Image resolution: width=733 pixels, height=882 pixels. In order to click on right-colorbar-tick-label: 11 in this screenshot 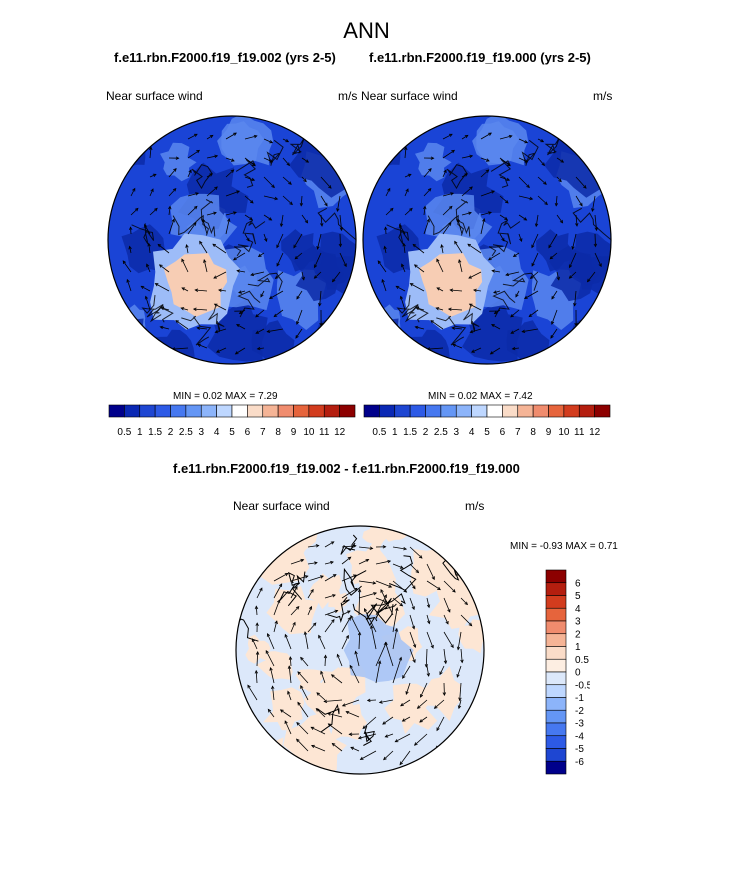, I will do `click(579, 432)`.